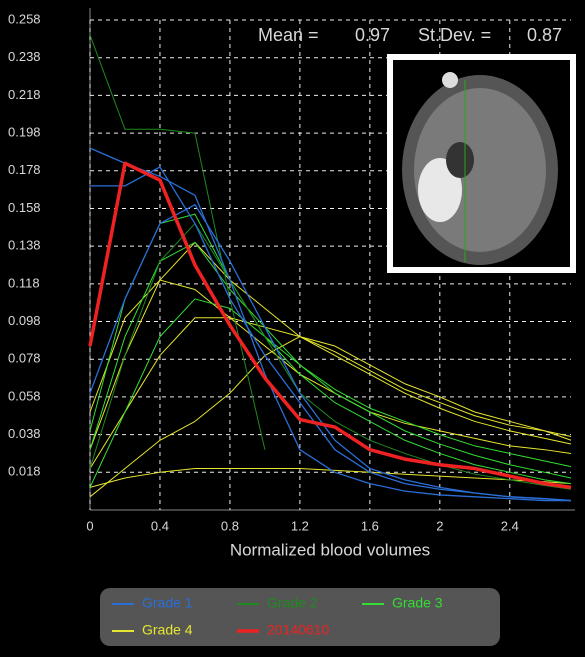 The image size is (585, 657). I want to click on y-tick-label: 0.098, so click(24, 320).